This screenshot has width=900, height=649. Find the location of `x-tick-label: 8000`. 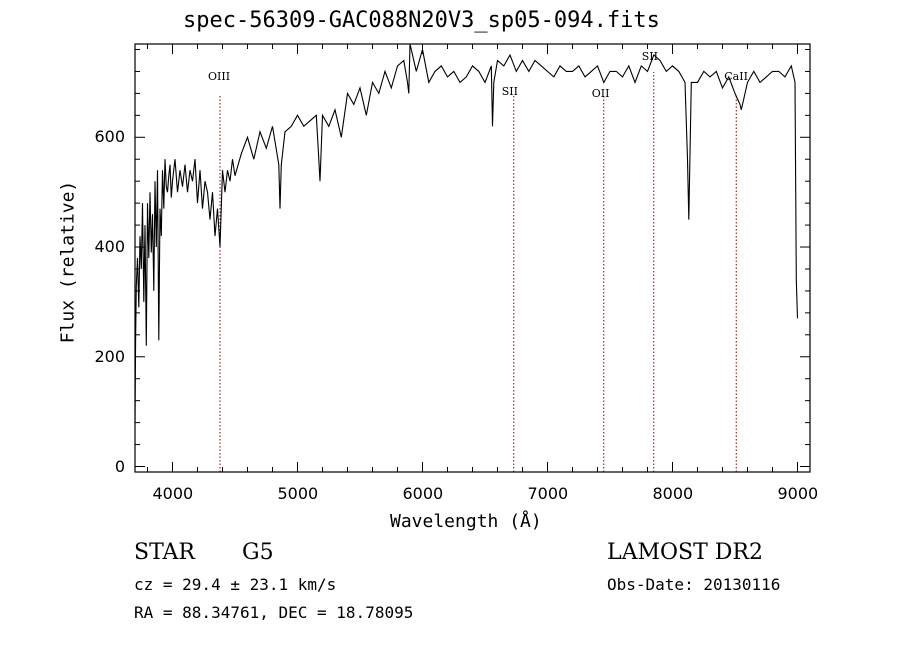

x-tick-label: 8000 is located at coordinates (673, 493).